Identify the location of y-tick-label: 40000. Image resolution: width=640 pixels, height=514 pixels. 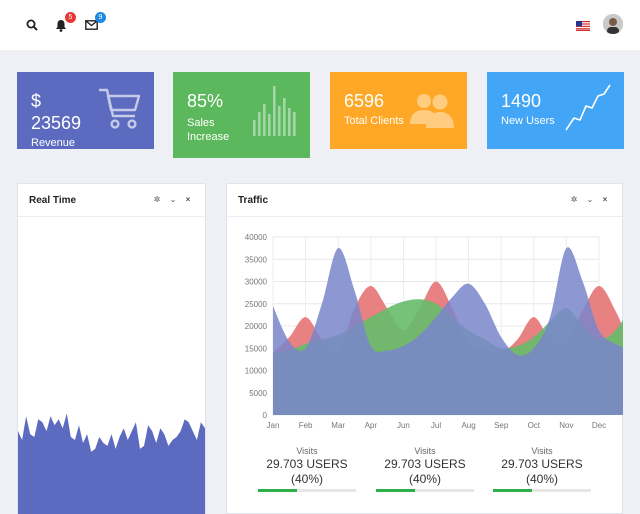
(256, 237).